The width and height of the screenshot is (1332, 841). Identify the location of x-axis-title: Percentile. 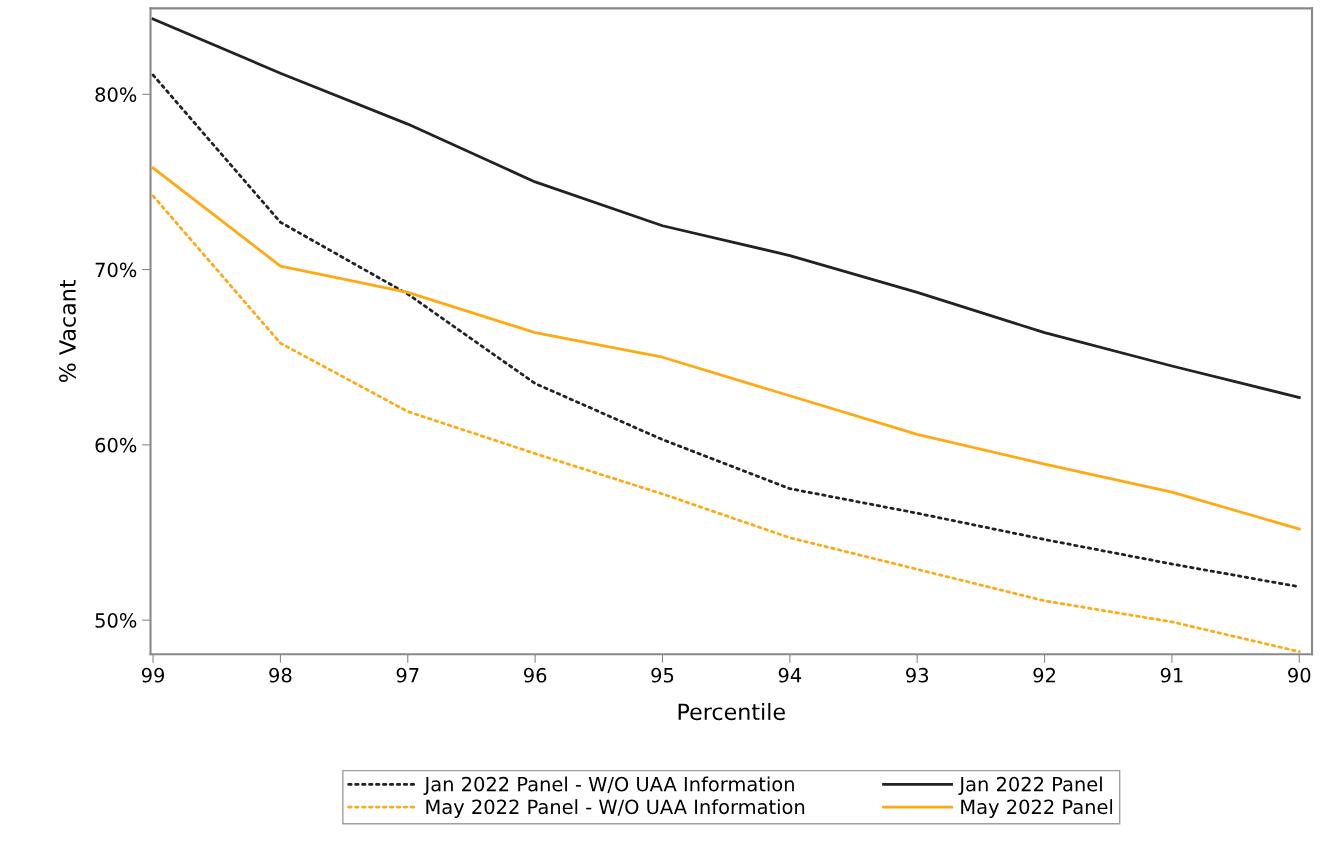
(731, 711).